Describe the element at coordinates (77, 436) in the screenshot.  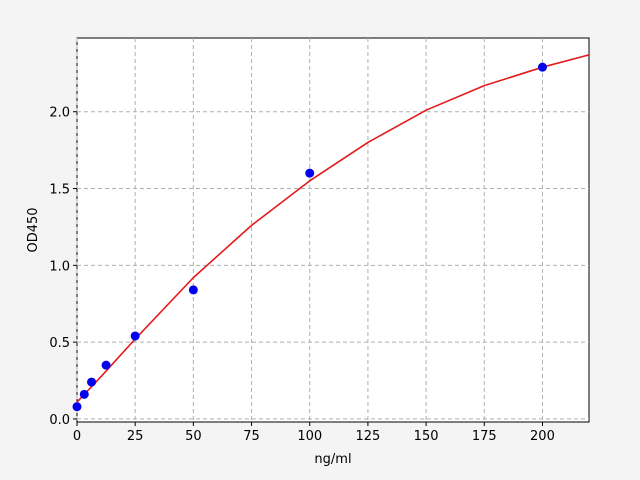
I see `x-tick-label: 0` at that location.